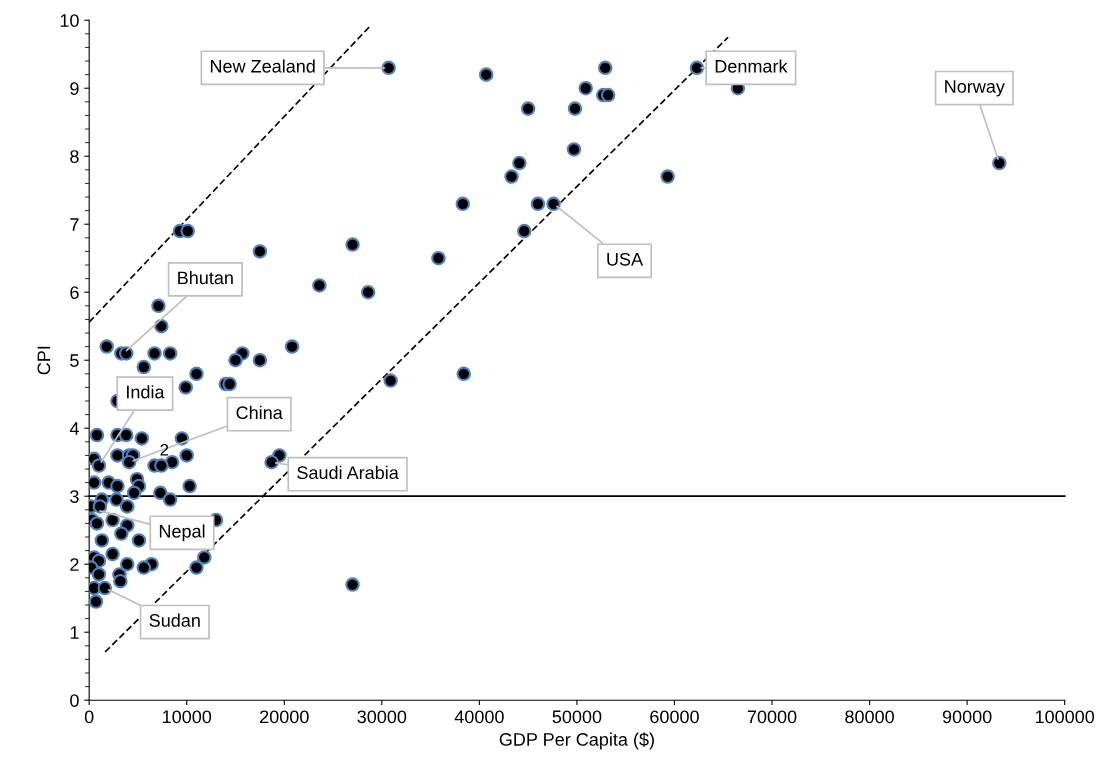 The width and height of the screenshot is (1101, 778). What do you see at coordinates (262, 66) in the screenshot?
I see `annotation: New Zealand` at bounding box center [262, 66].